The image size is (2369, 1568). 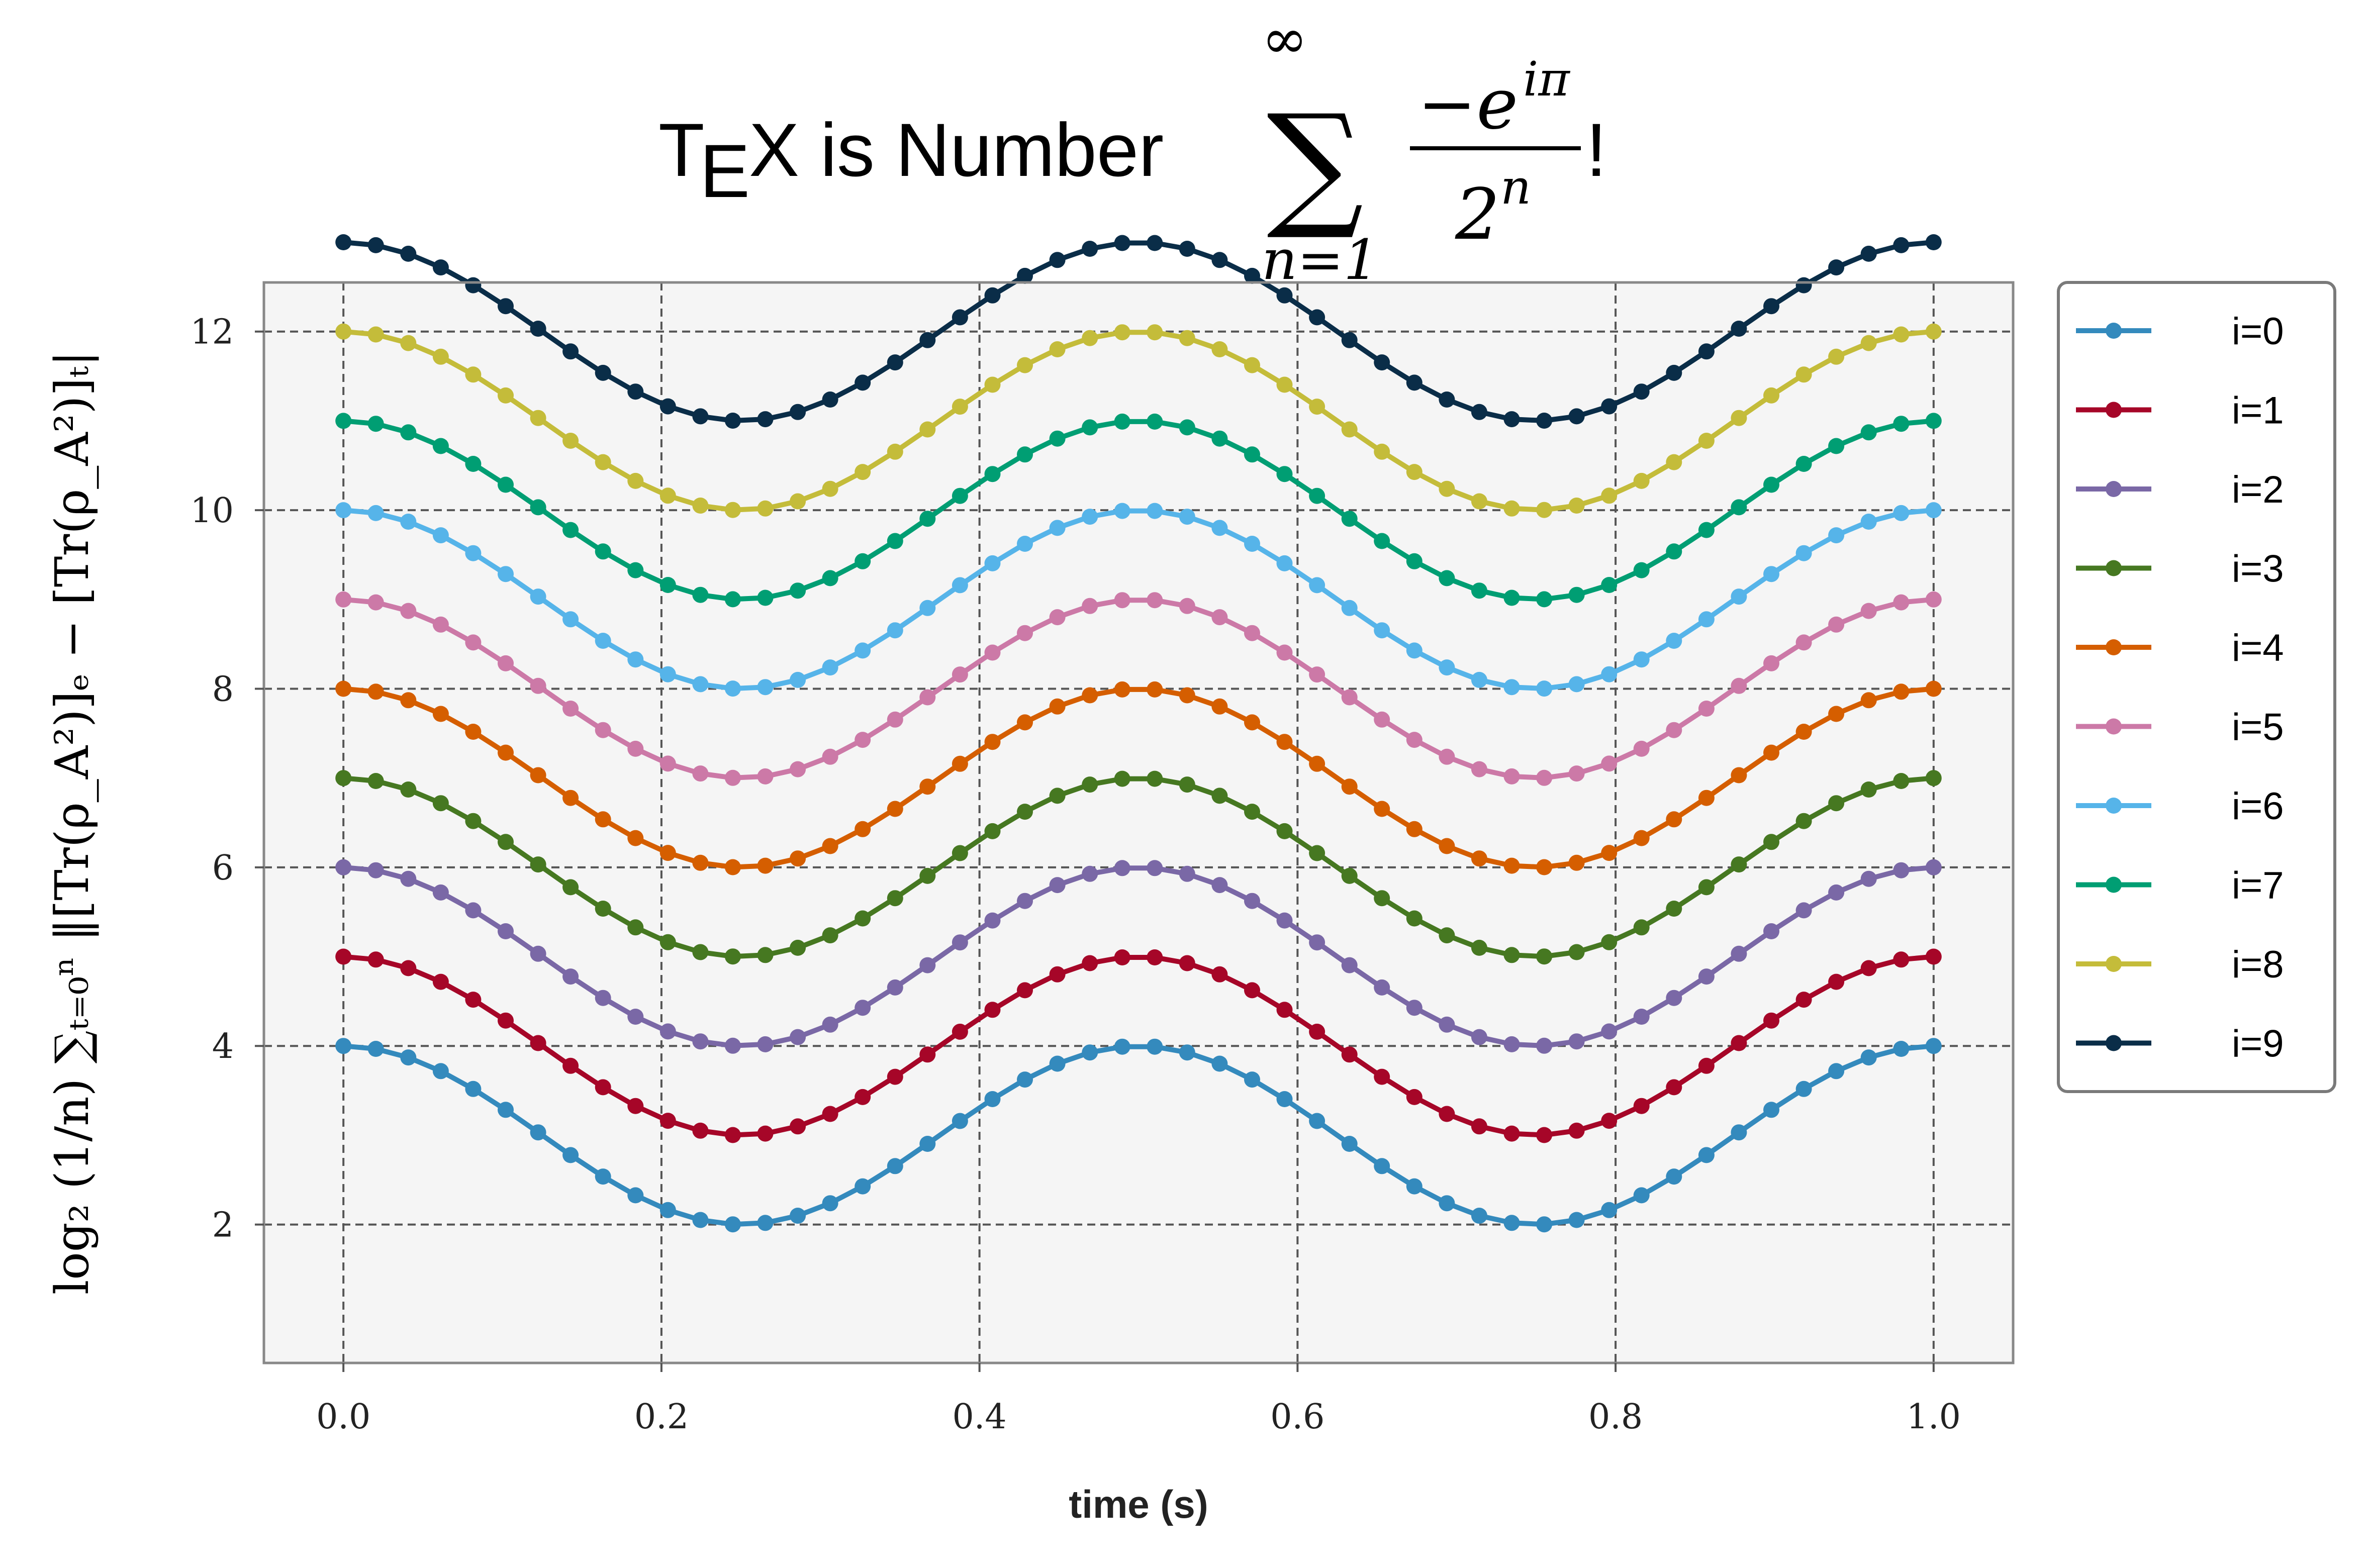 What do you see at coordinates (1138, 420) in the screenshot?
I see `series-i=8` at bounding box center [1138, 420].